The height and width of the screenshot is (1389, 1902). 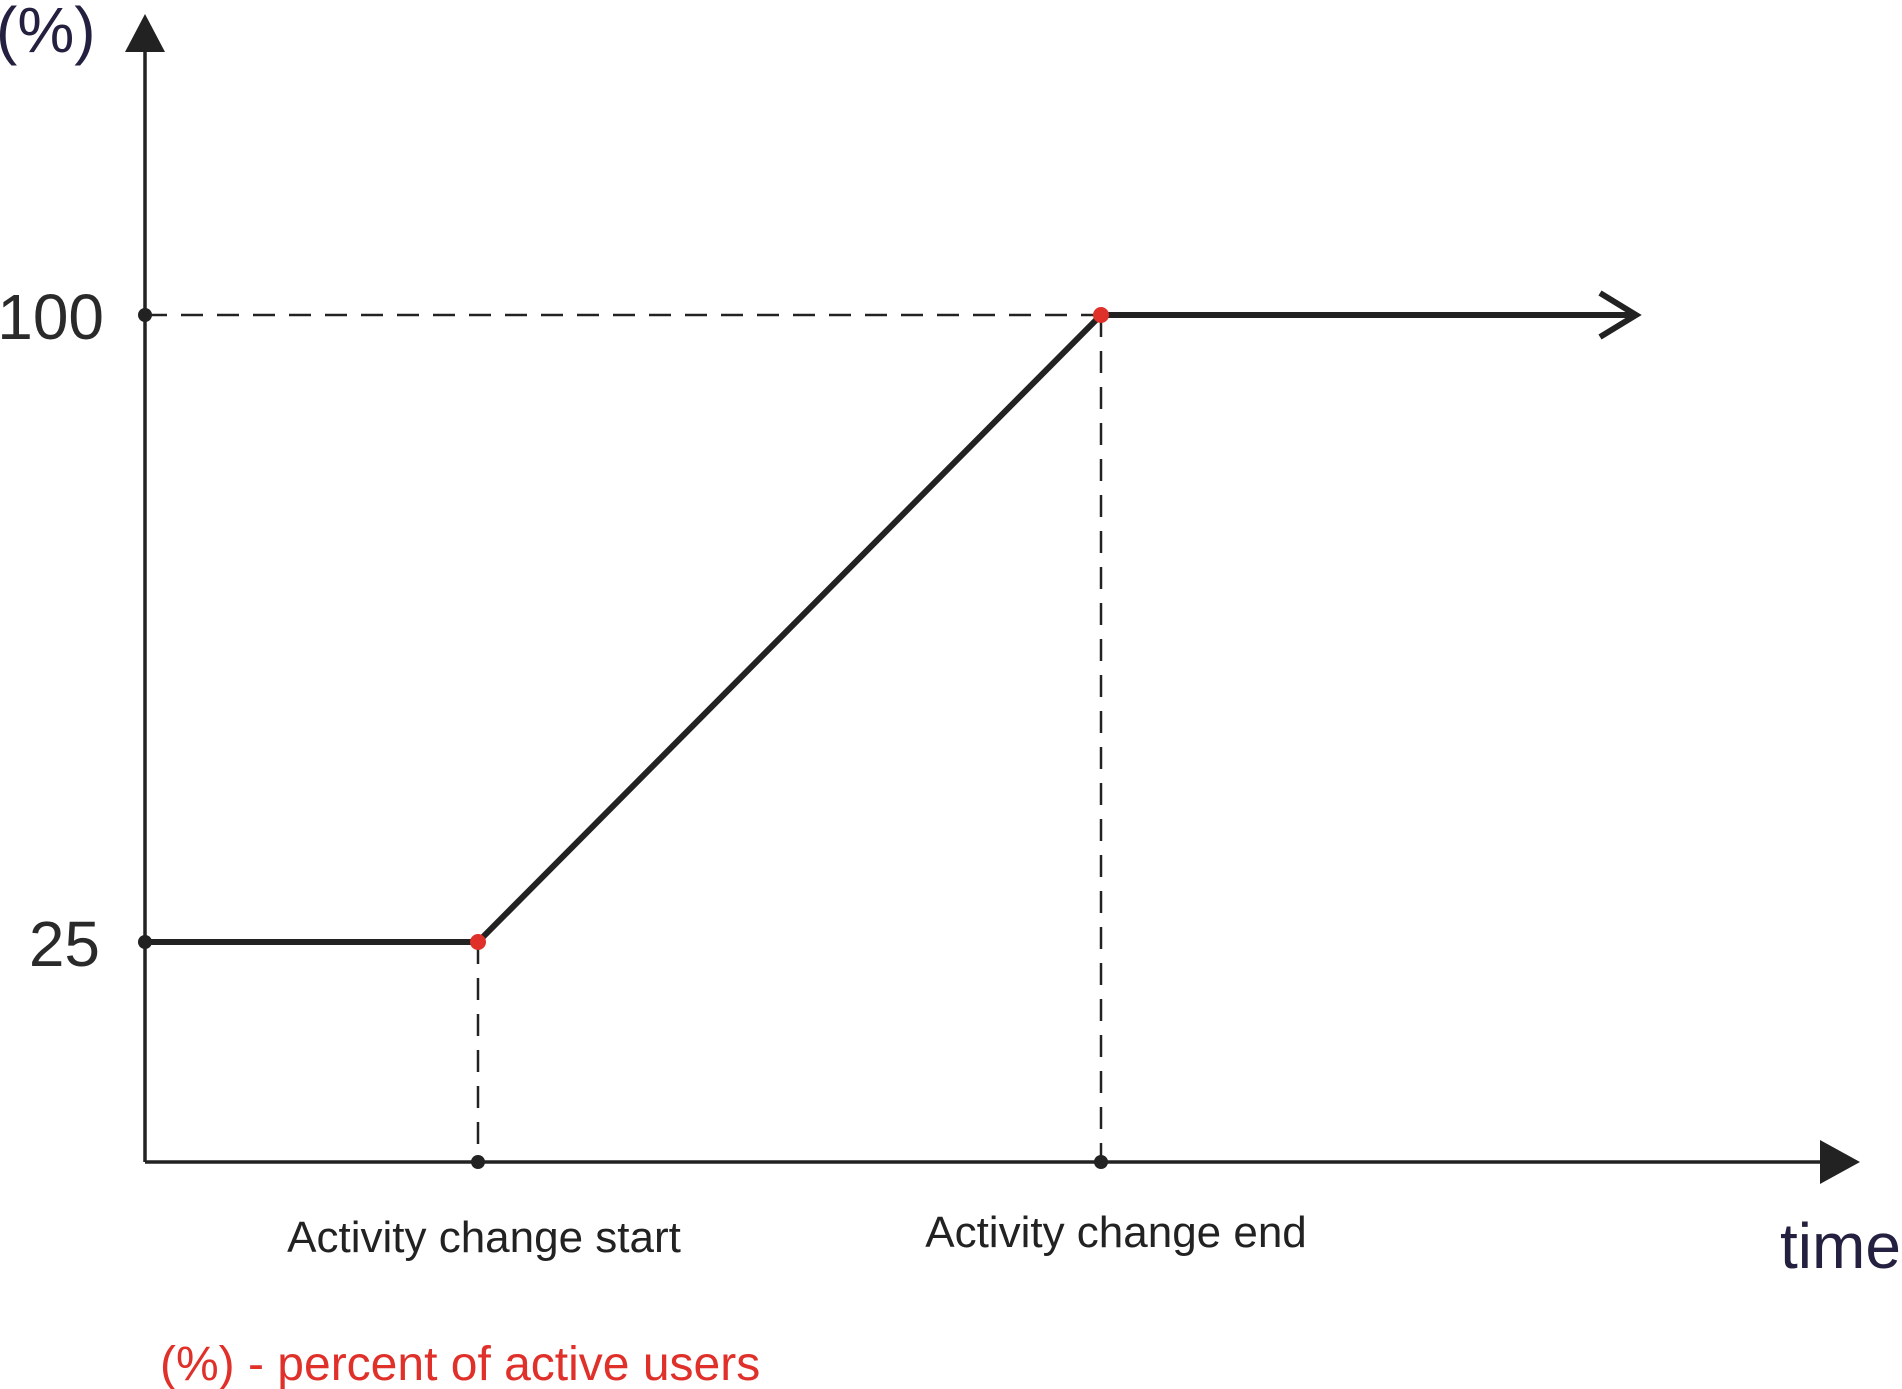 I want to click on series-arrow, so click(x=1620, y=315).